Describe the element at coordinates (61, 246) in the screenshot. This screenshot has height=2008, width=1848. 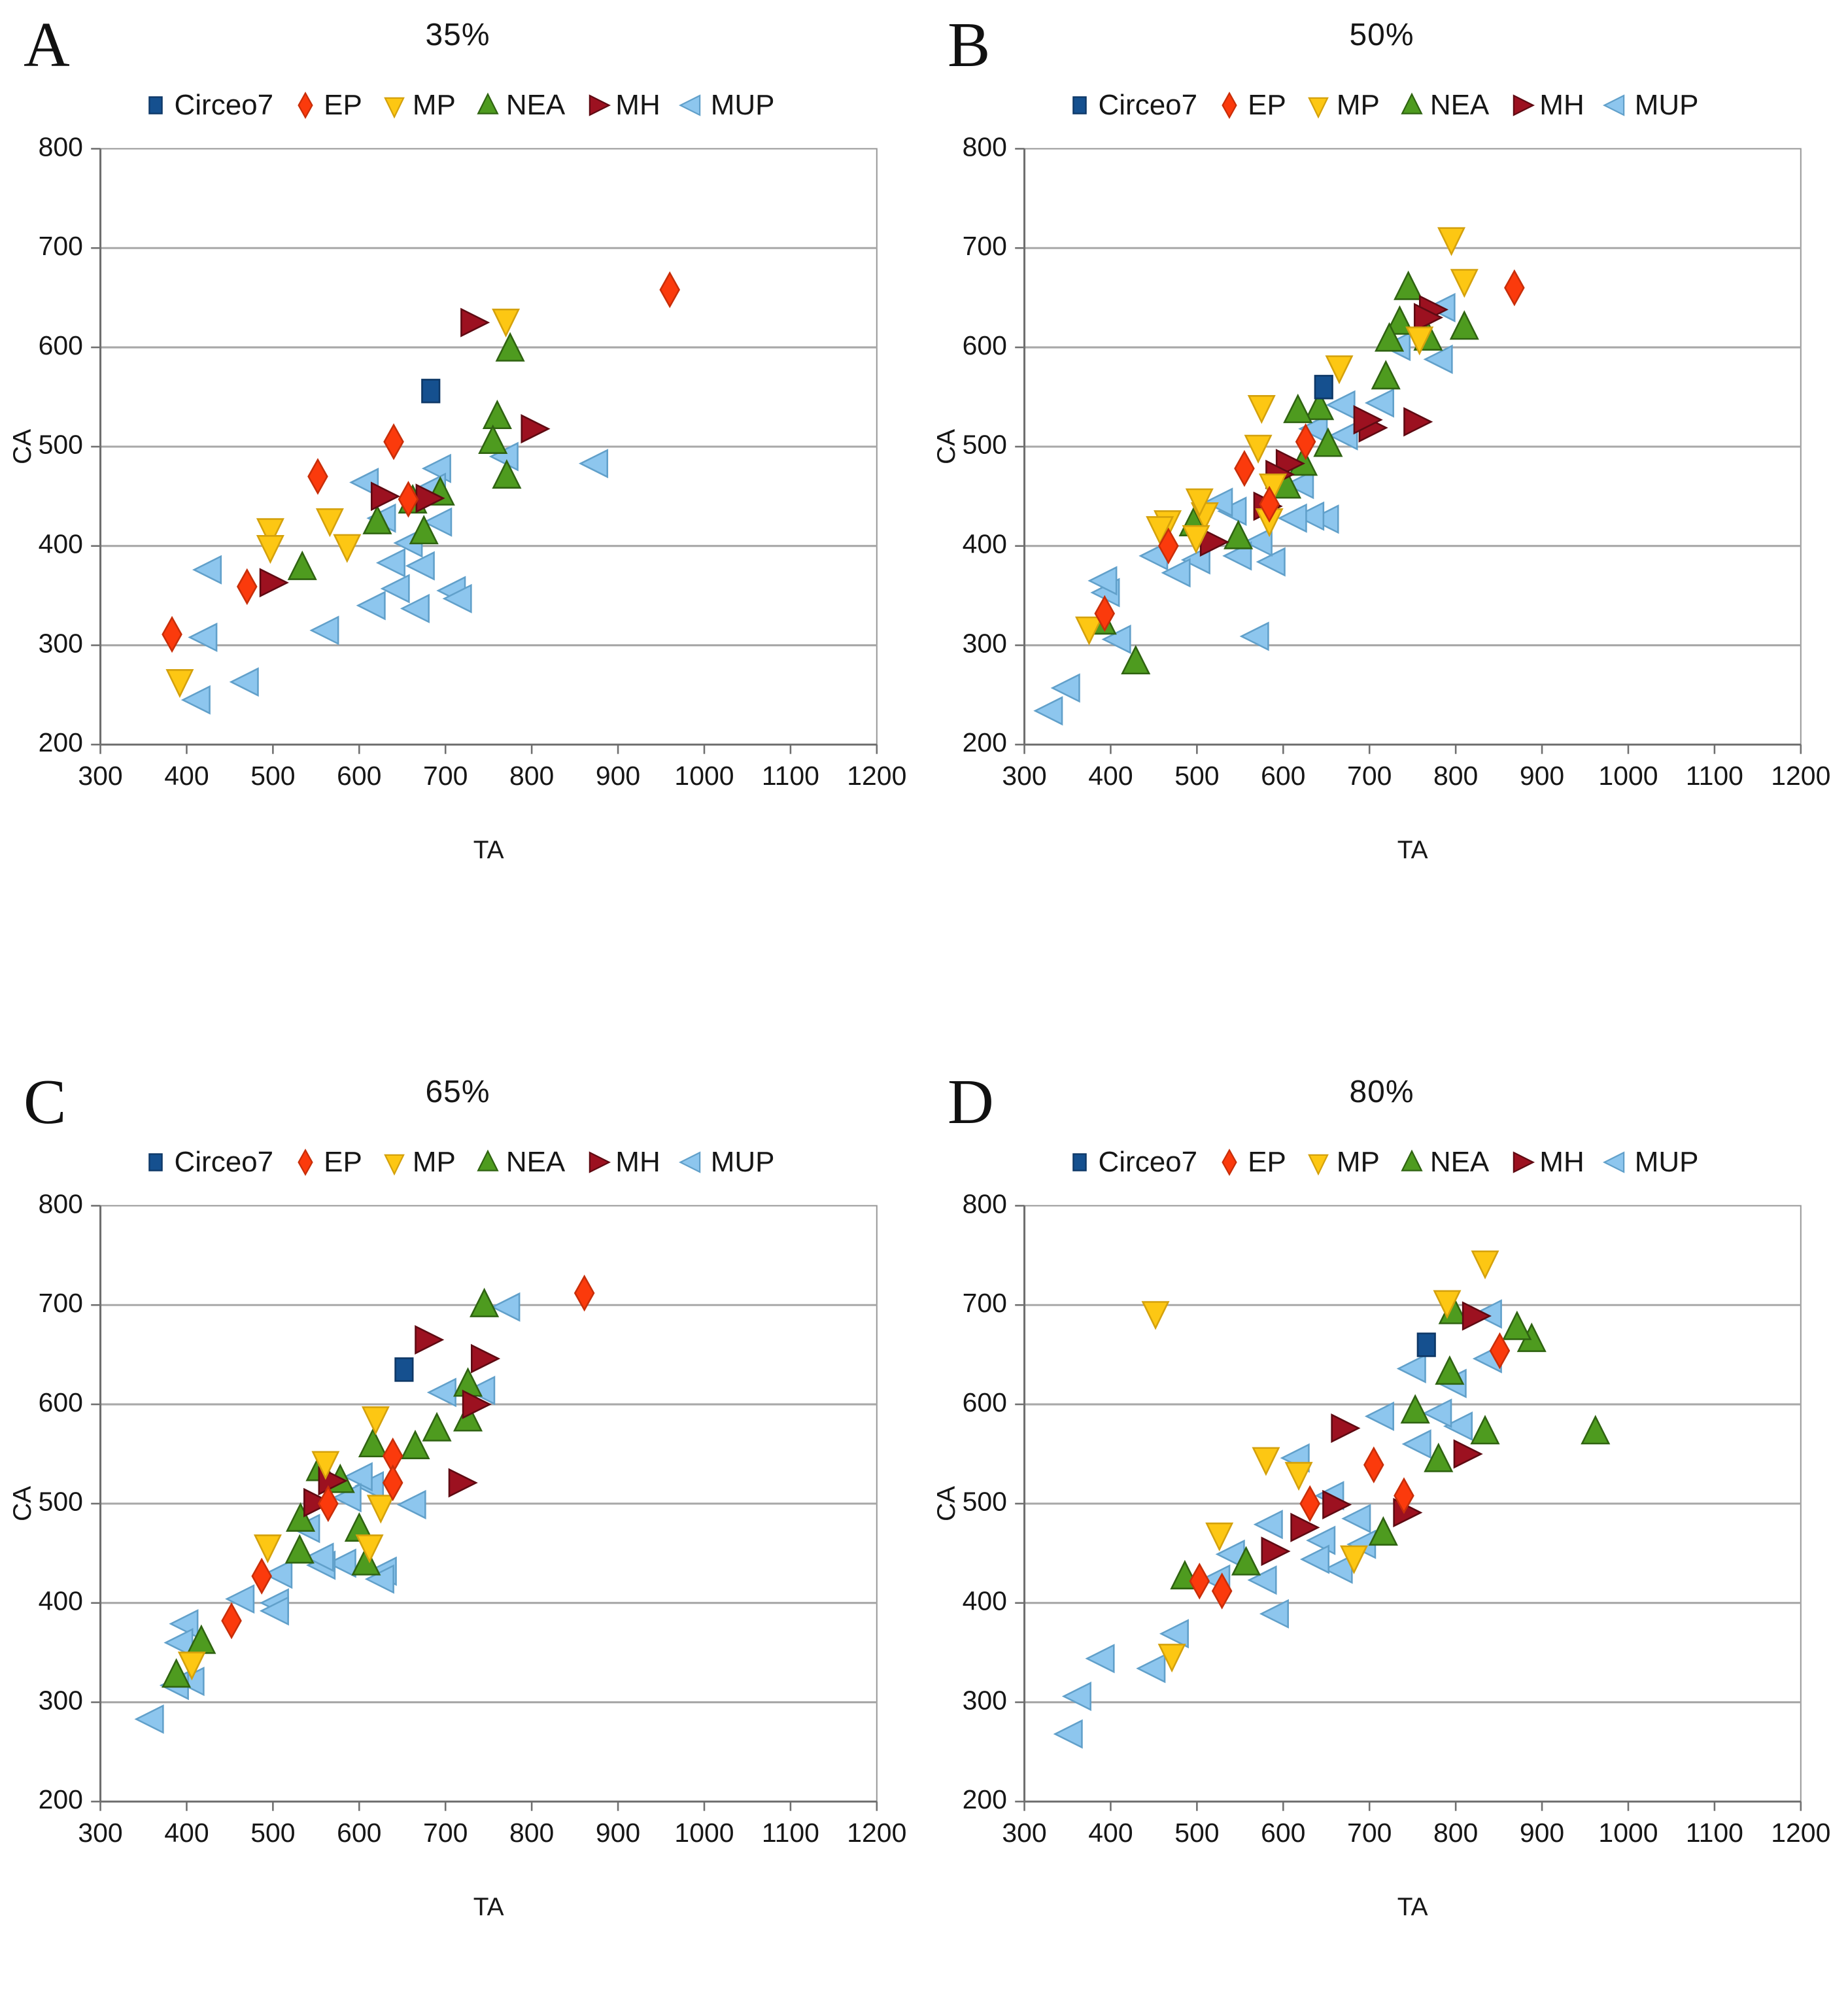
I see `y-tick-label: 700` at that location.